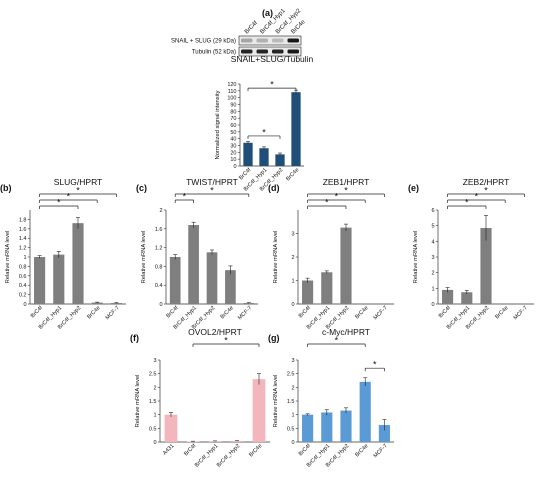 The image size is (550, 481). I want to click on chart-title: TWIST/HPRT, so click(212, 182).